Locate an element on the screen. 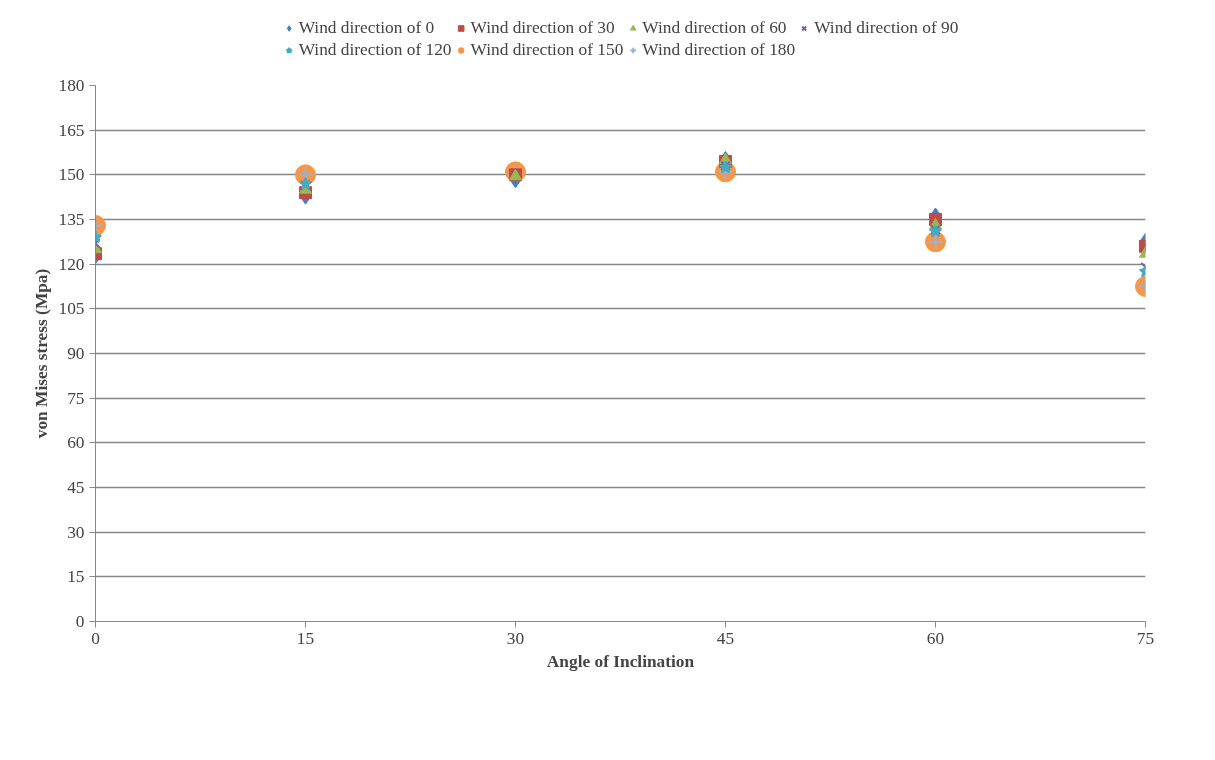  legend-label: Wind direction of 150 is located at coordinates (547, 50).